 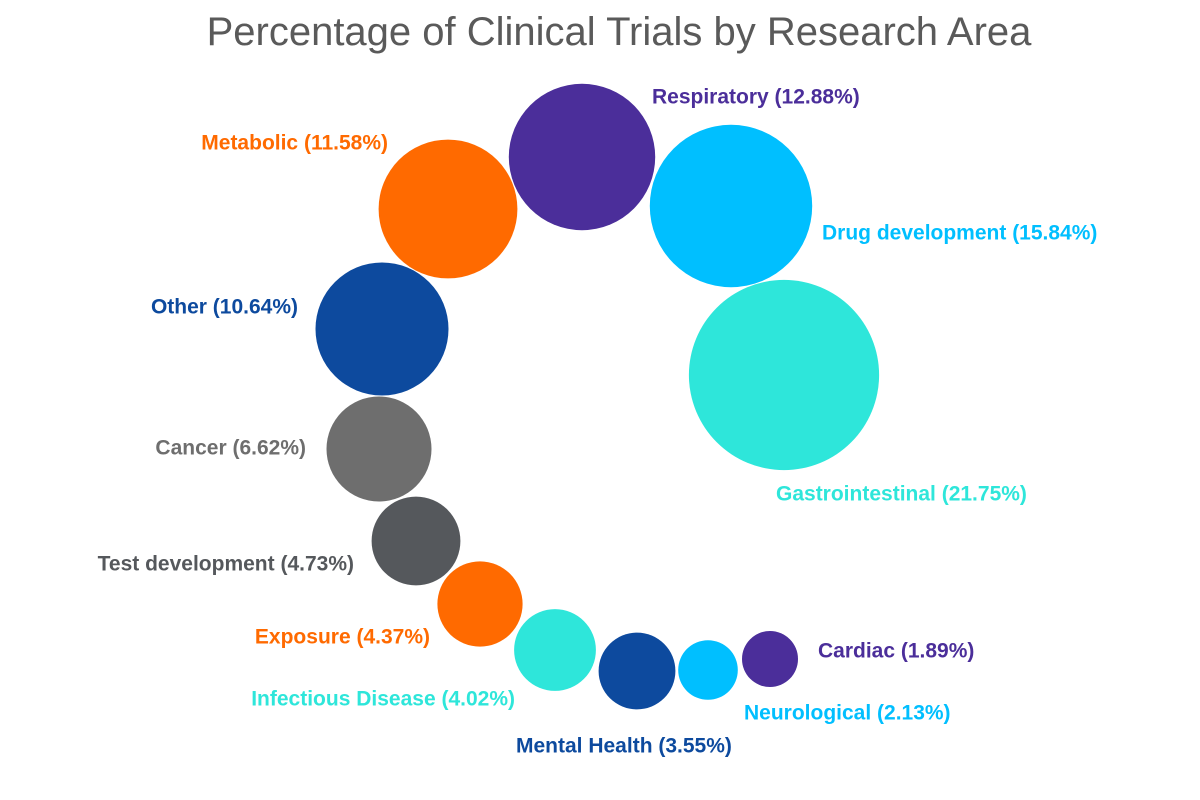 What do you see at coordinates (555, 650) in the screenshot?
I see `bubble-infectious-disease` at bounding box center [555, 650].